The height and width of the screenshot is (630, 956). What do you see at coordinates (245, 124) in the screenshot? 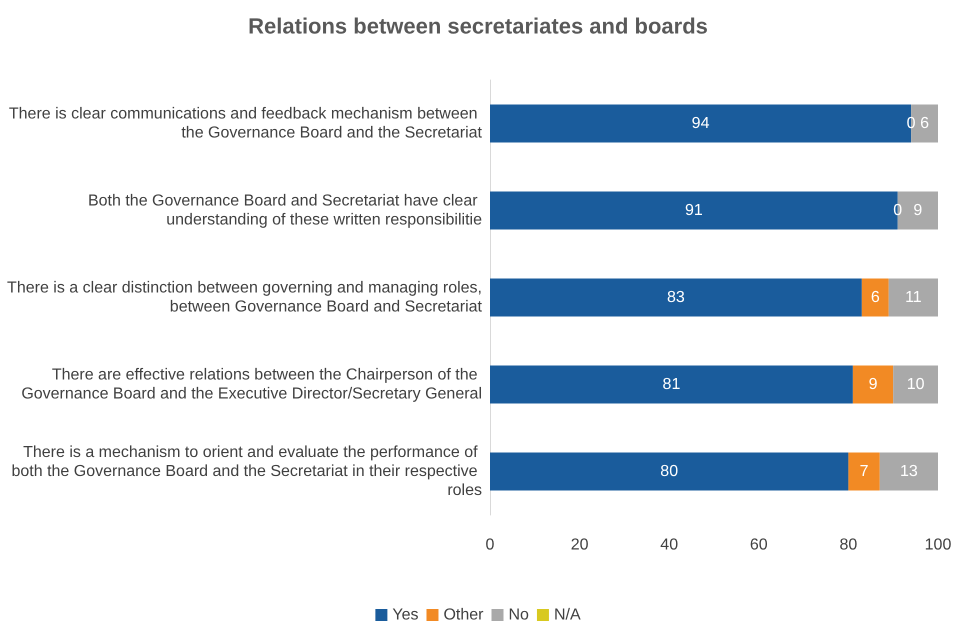
I see `y-tick-label: There is clear communications and feedback mechanism between the Governance Board and the Secretariat` at bounding box center [245, 124].